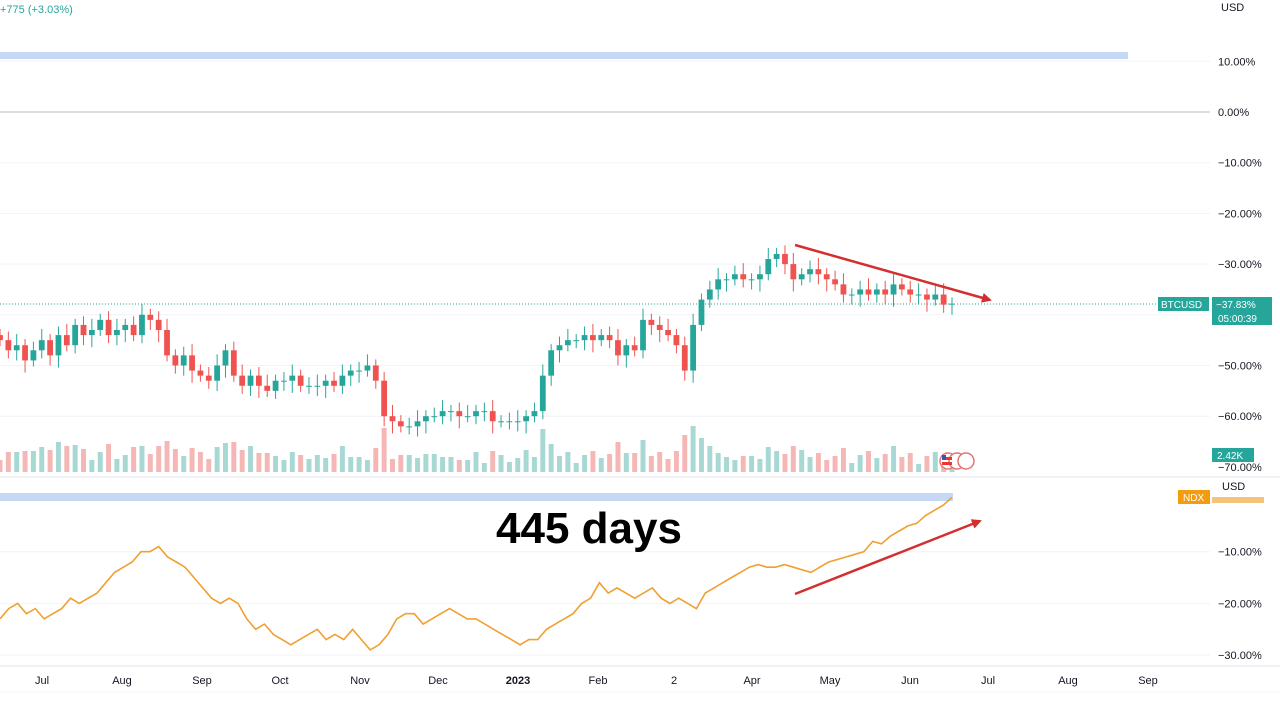  I want to click on y-tick-label: −10.00%, so click(1240, 164).